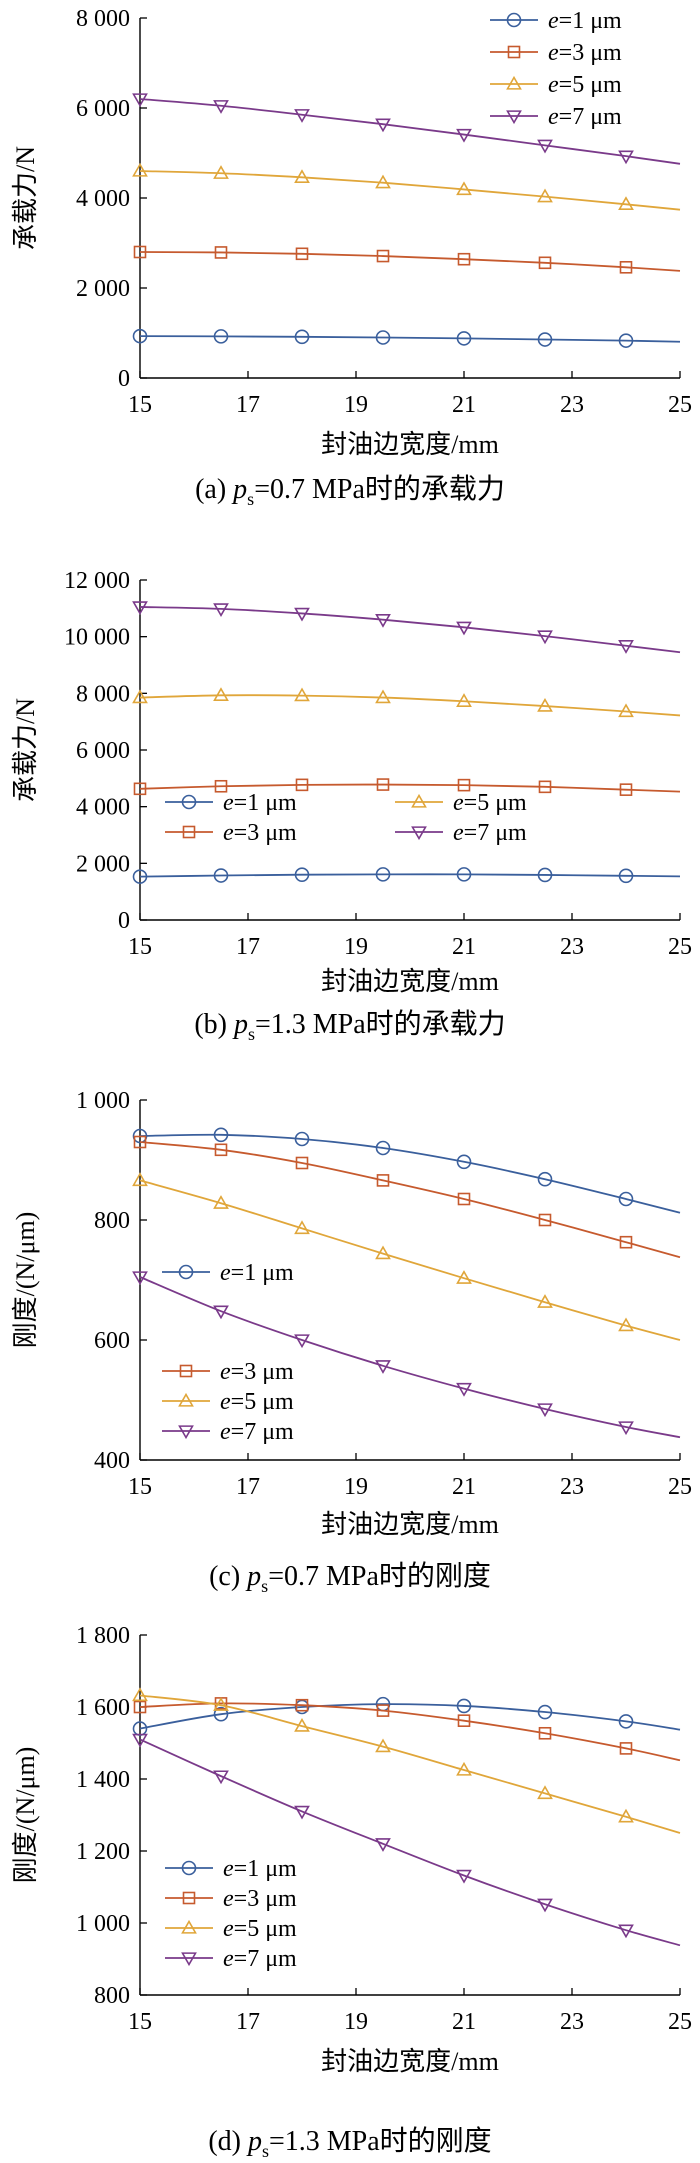 This screenshot has height=2163, width=700. Describe the element at coordinates (248, 1487) in the screenshot. I see `x-tick-label: 17` at that location.